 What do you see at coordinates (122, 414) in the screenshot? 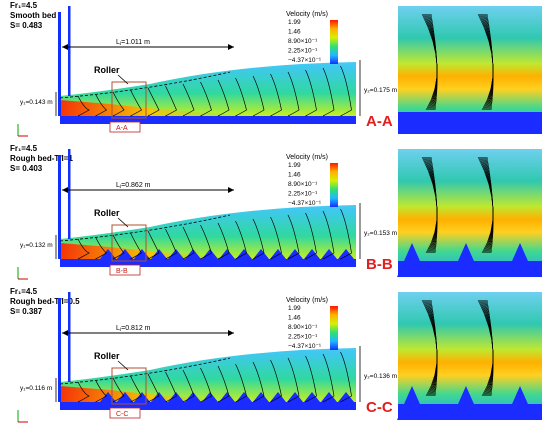
I see `section-tag-small: C-C` at bounding box center [122, 414].